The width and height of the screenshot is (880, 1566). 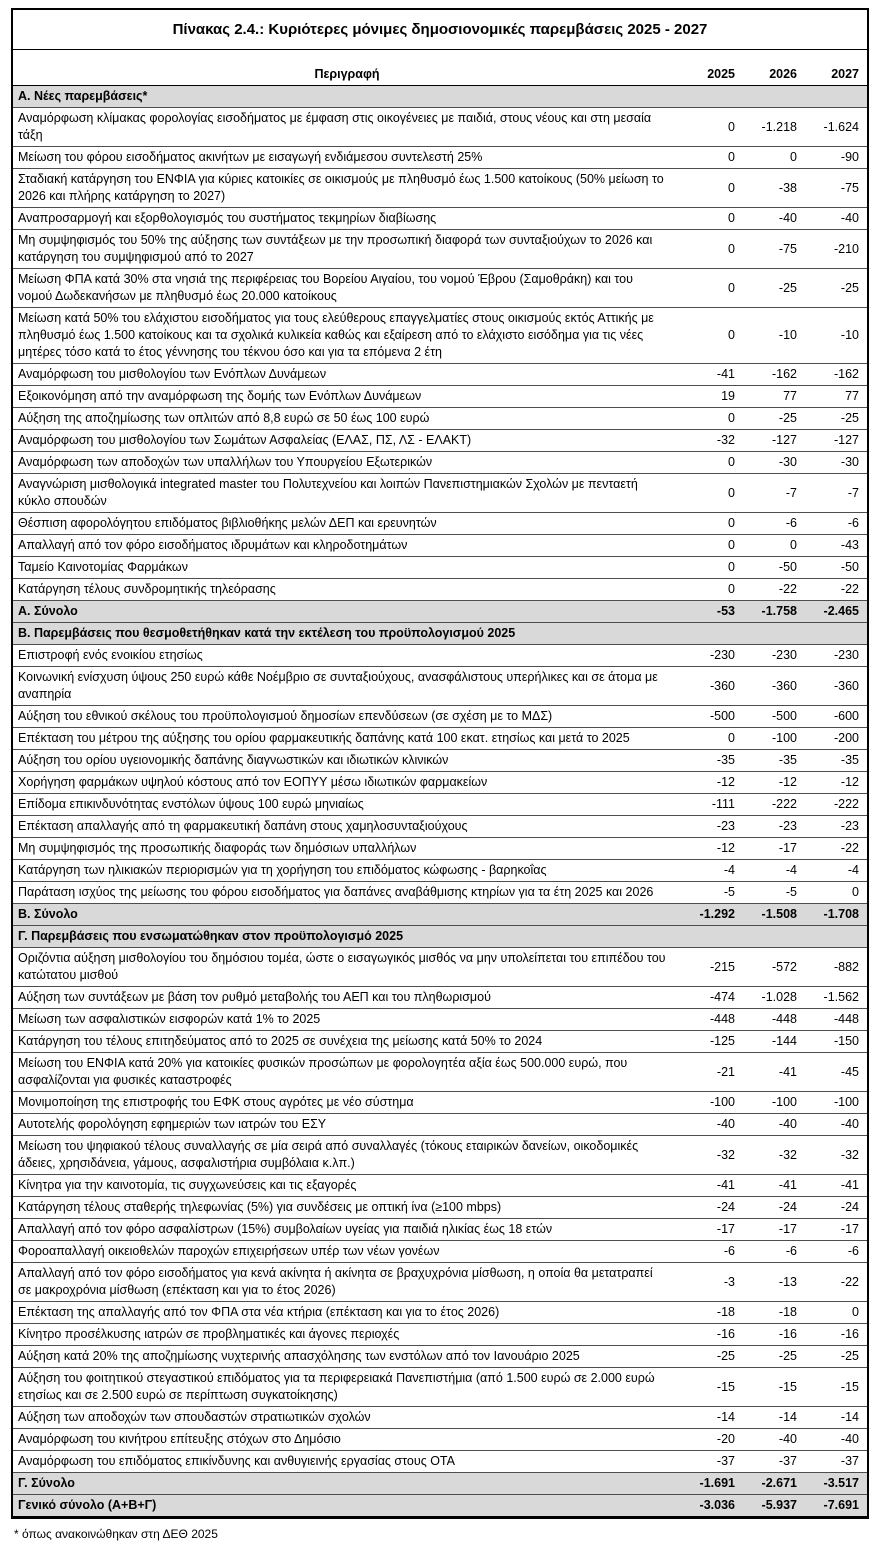 What do you see at coordinates (774, 188) in the screenshot?
I see `row-value-2026: -38` at bounding box center [774, 188].